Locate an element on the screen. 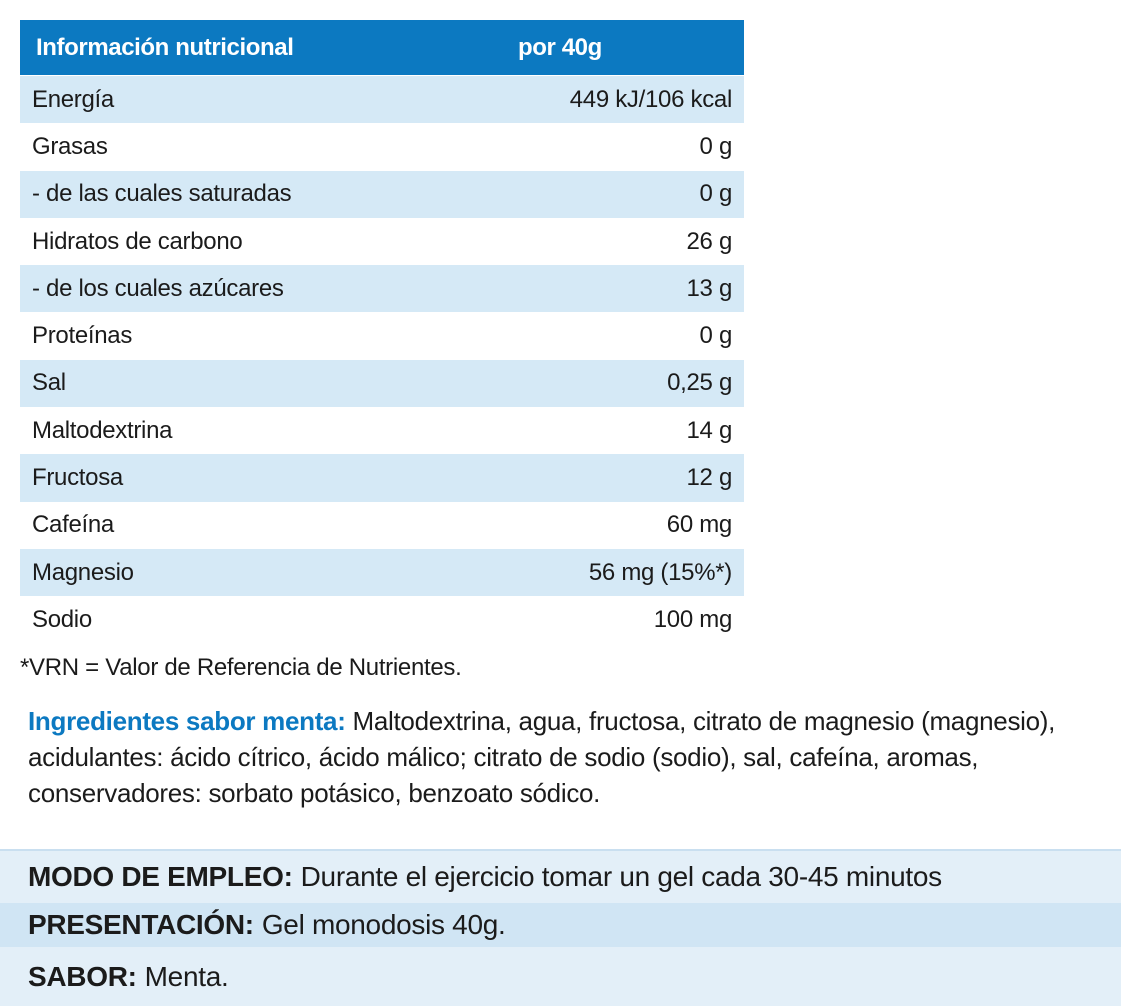  nutrient-value: 0,25 g is located at coordinates (699, 383).